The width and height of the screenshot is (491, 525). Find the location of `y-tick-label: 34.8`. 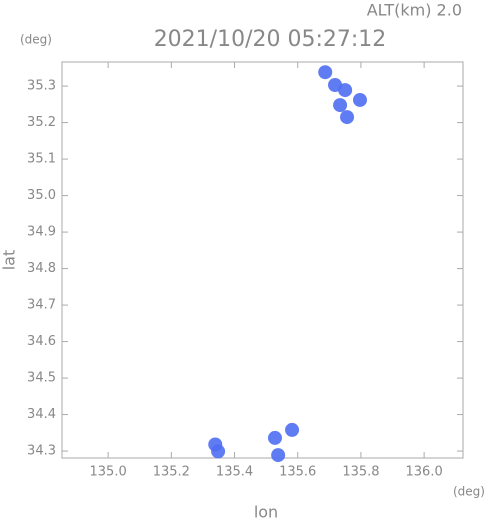

y-tick-label: 34.8 is located at coordinates (41, 268).